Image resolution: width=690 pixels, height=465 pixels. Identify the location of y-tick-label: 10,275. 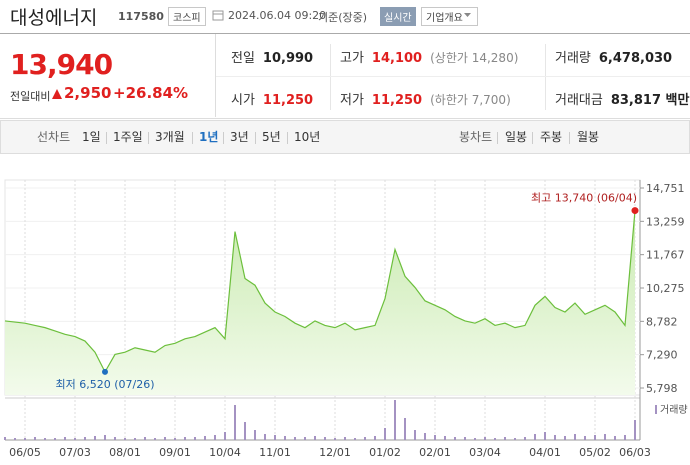
(665, 288).